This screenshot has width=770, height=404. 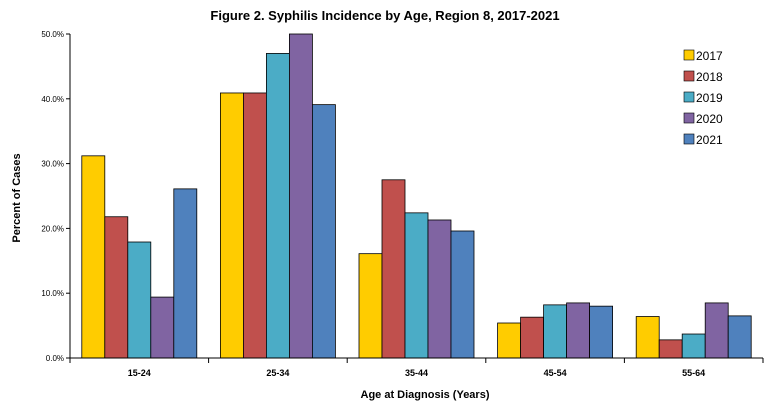 I want to click on legend-swatch-2021, so click(x=689, y=139).